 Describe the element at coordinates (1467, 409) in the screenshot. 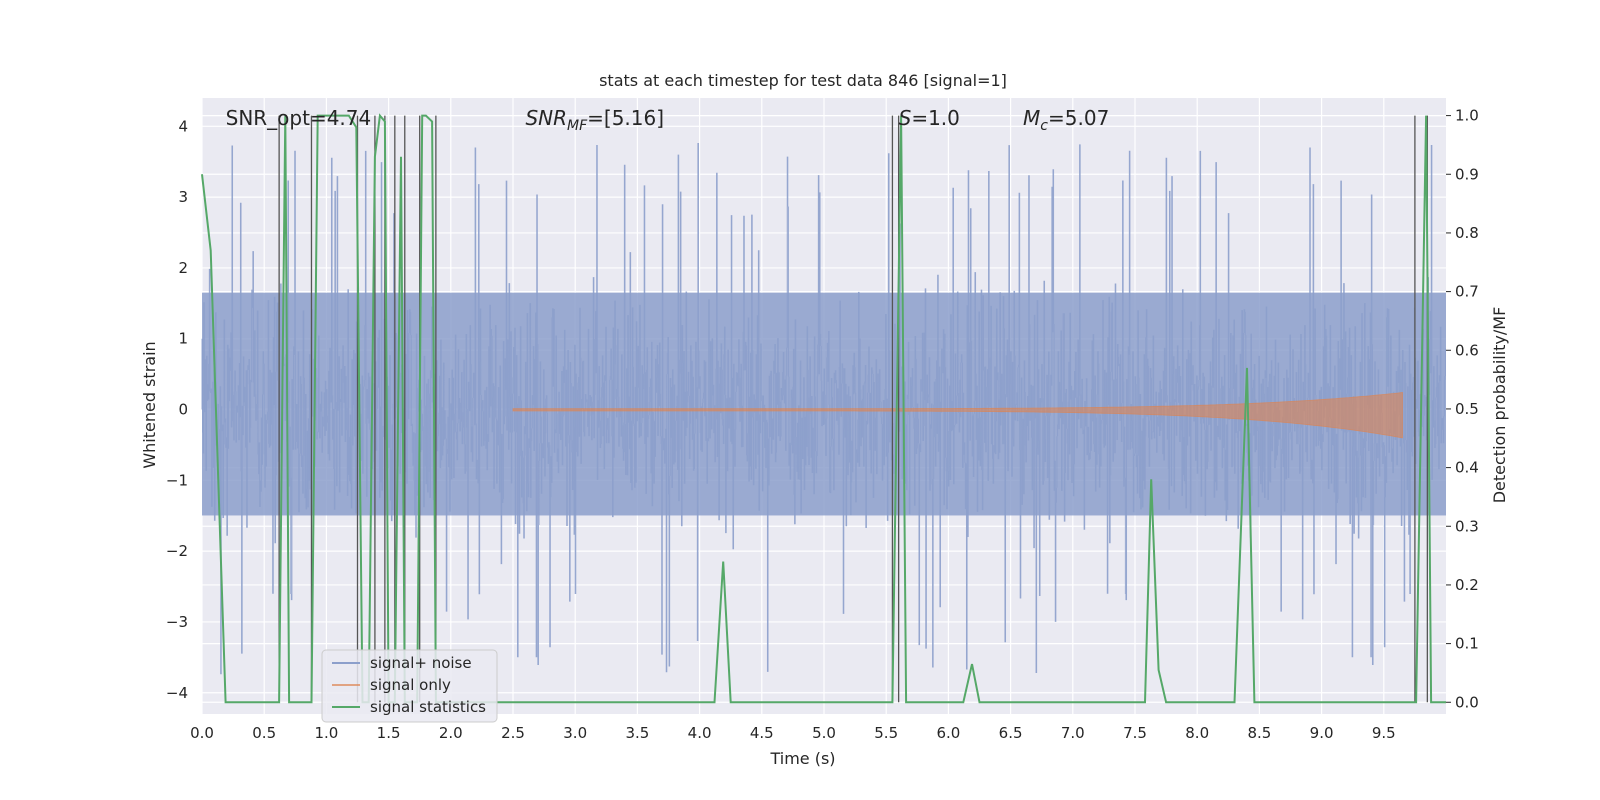

I see `y-right-tick-label: 0.5` at that location.